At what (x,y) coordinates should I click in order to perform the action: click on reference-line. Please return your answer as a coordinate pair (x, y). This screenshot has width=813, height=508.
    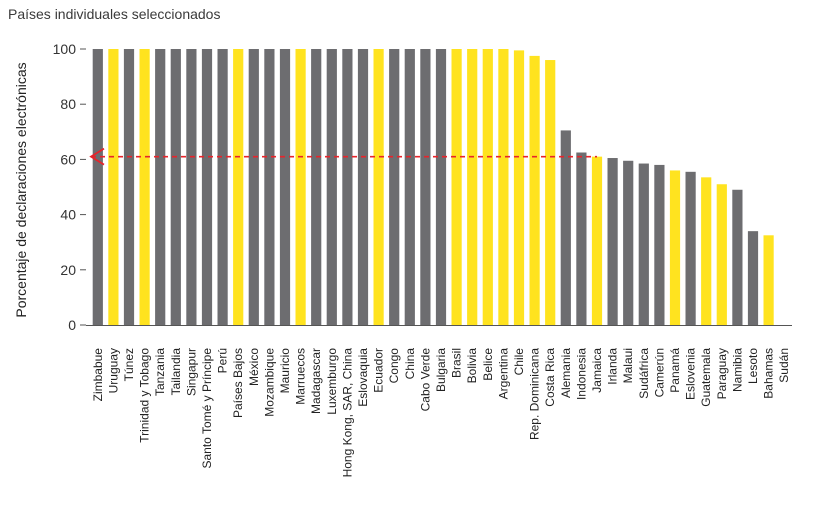
    Looking at the image, I should click on (343, 156).